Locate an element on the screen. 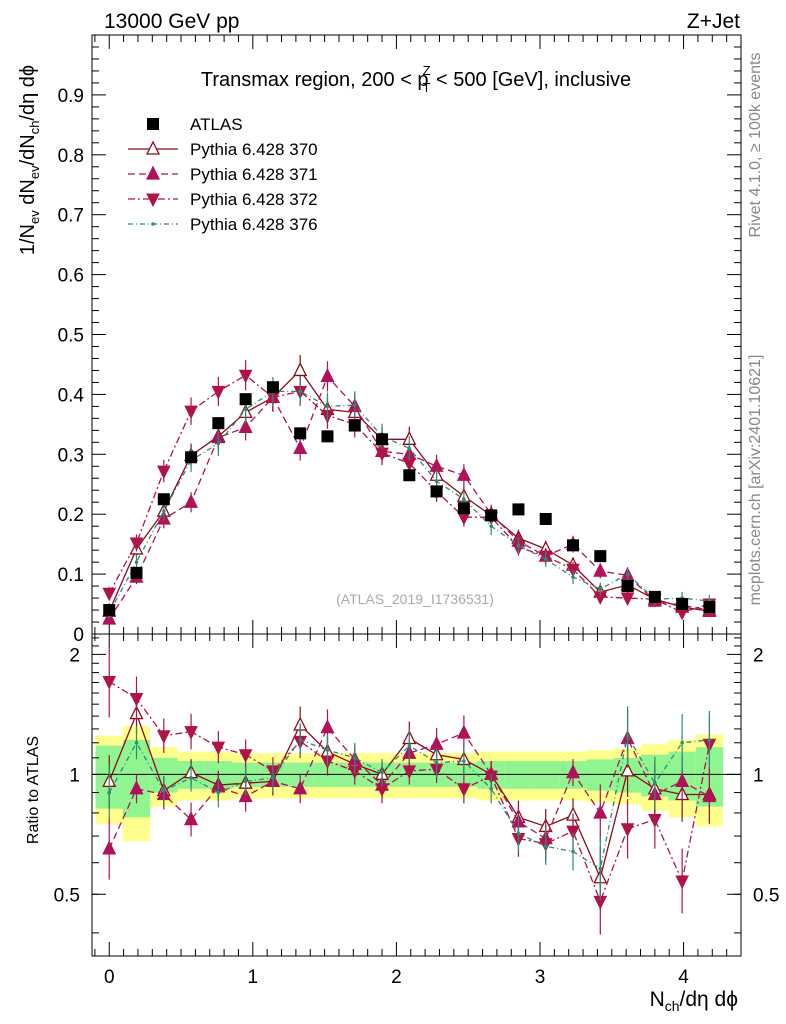  ratio-green-band-bin is located at coordinates (518, 775).